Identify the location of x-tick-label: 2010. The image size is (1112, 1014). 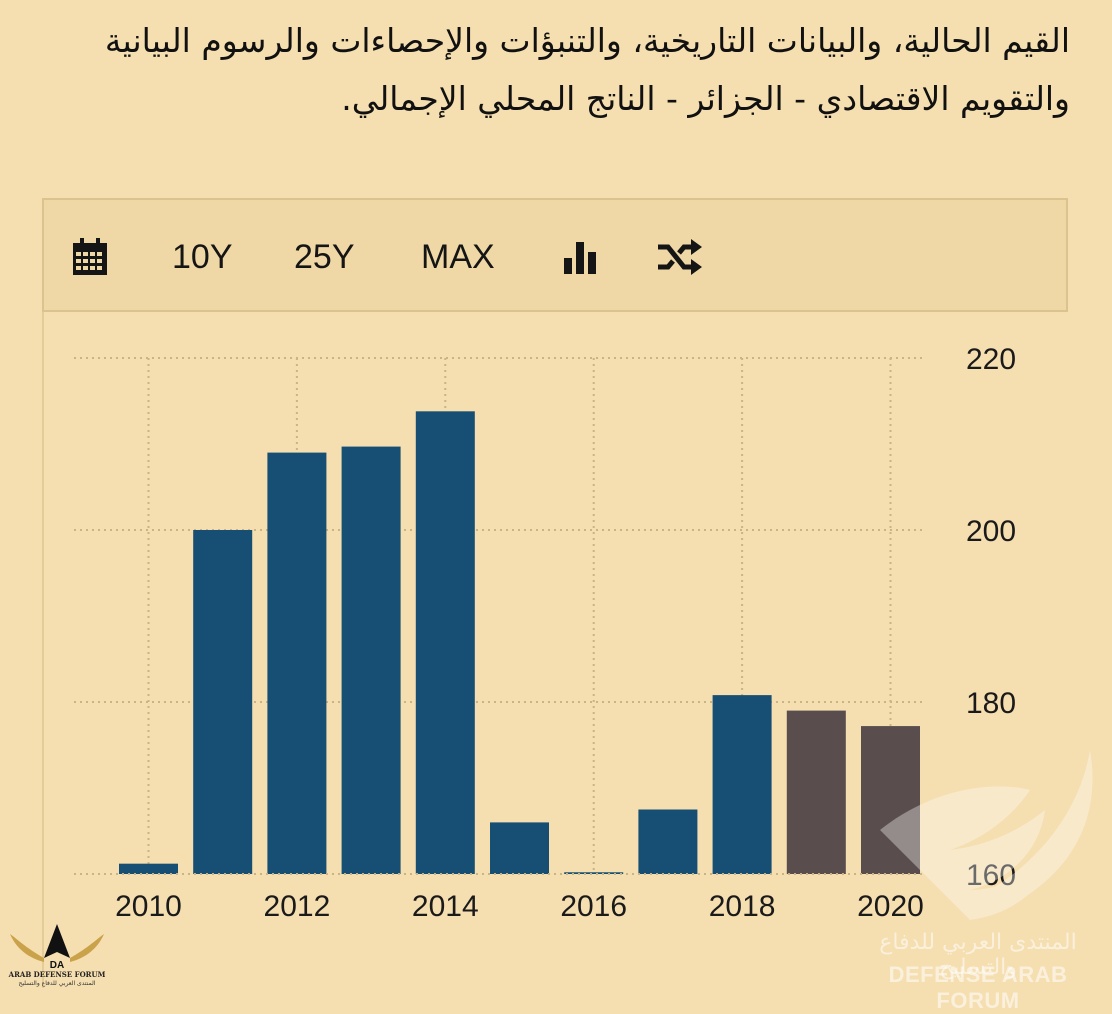
(148, 906).